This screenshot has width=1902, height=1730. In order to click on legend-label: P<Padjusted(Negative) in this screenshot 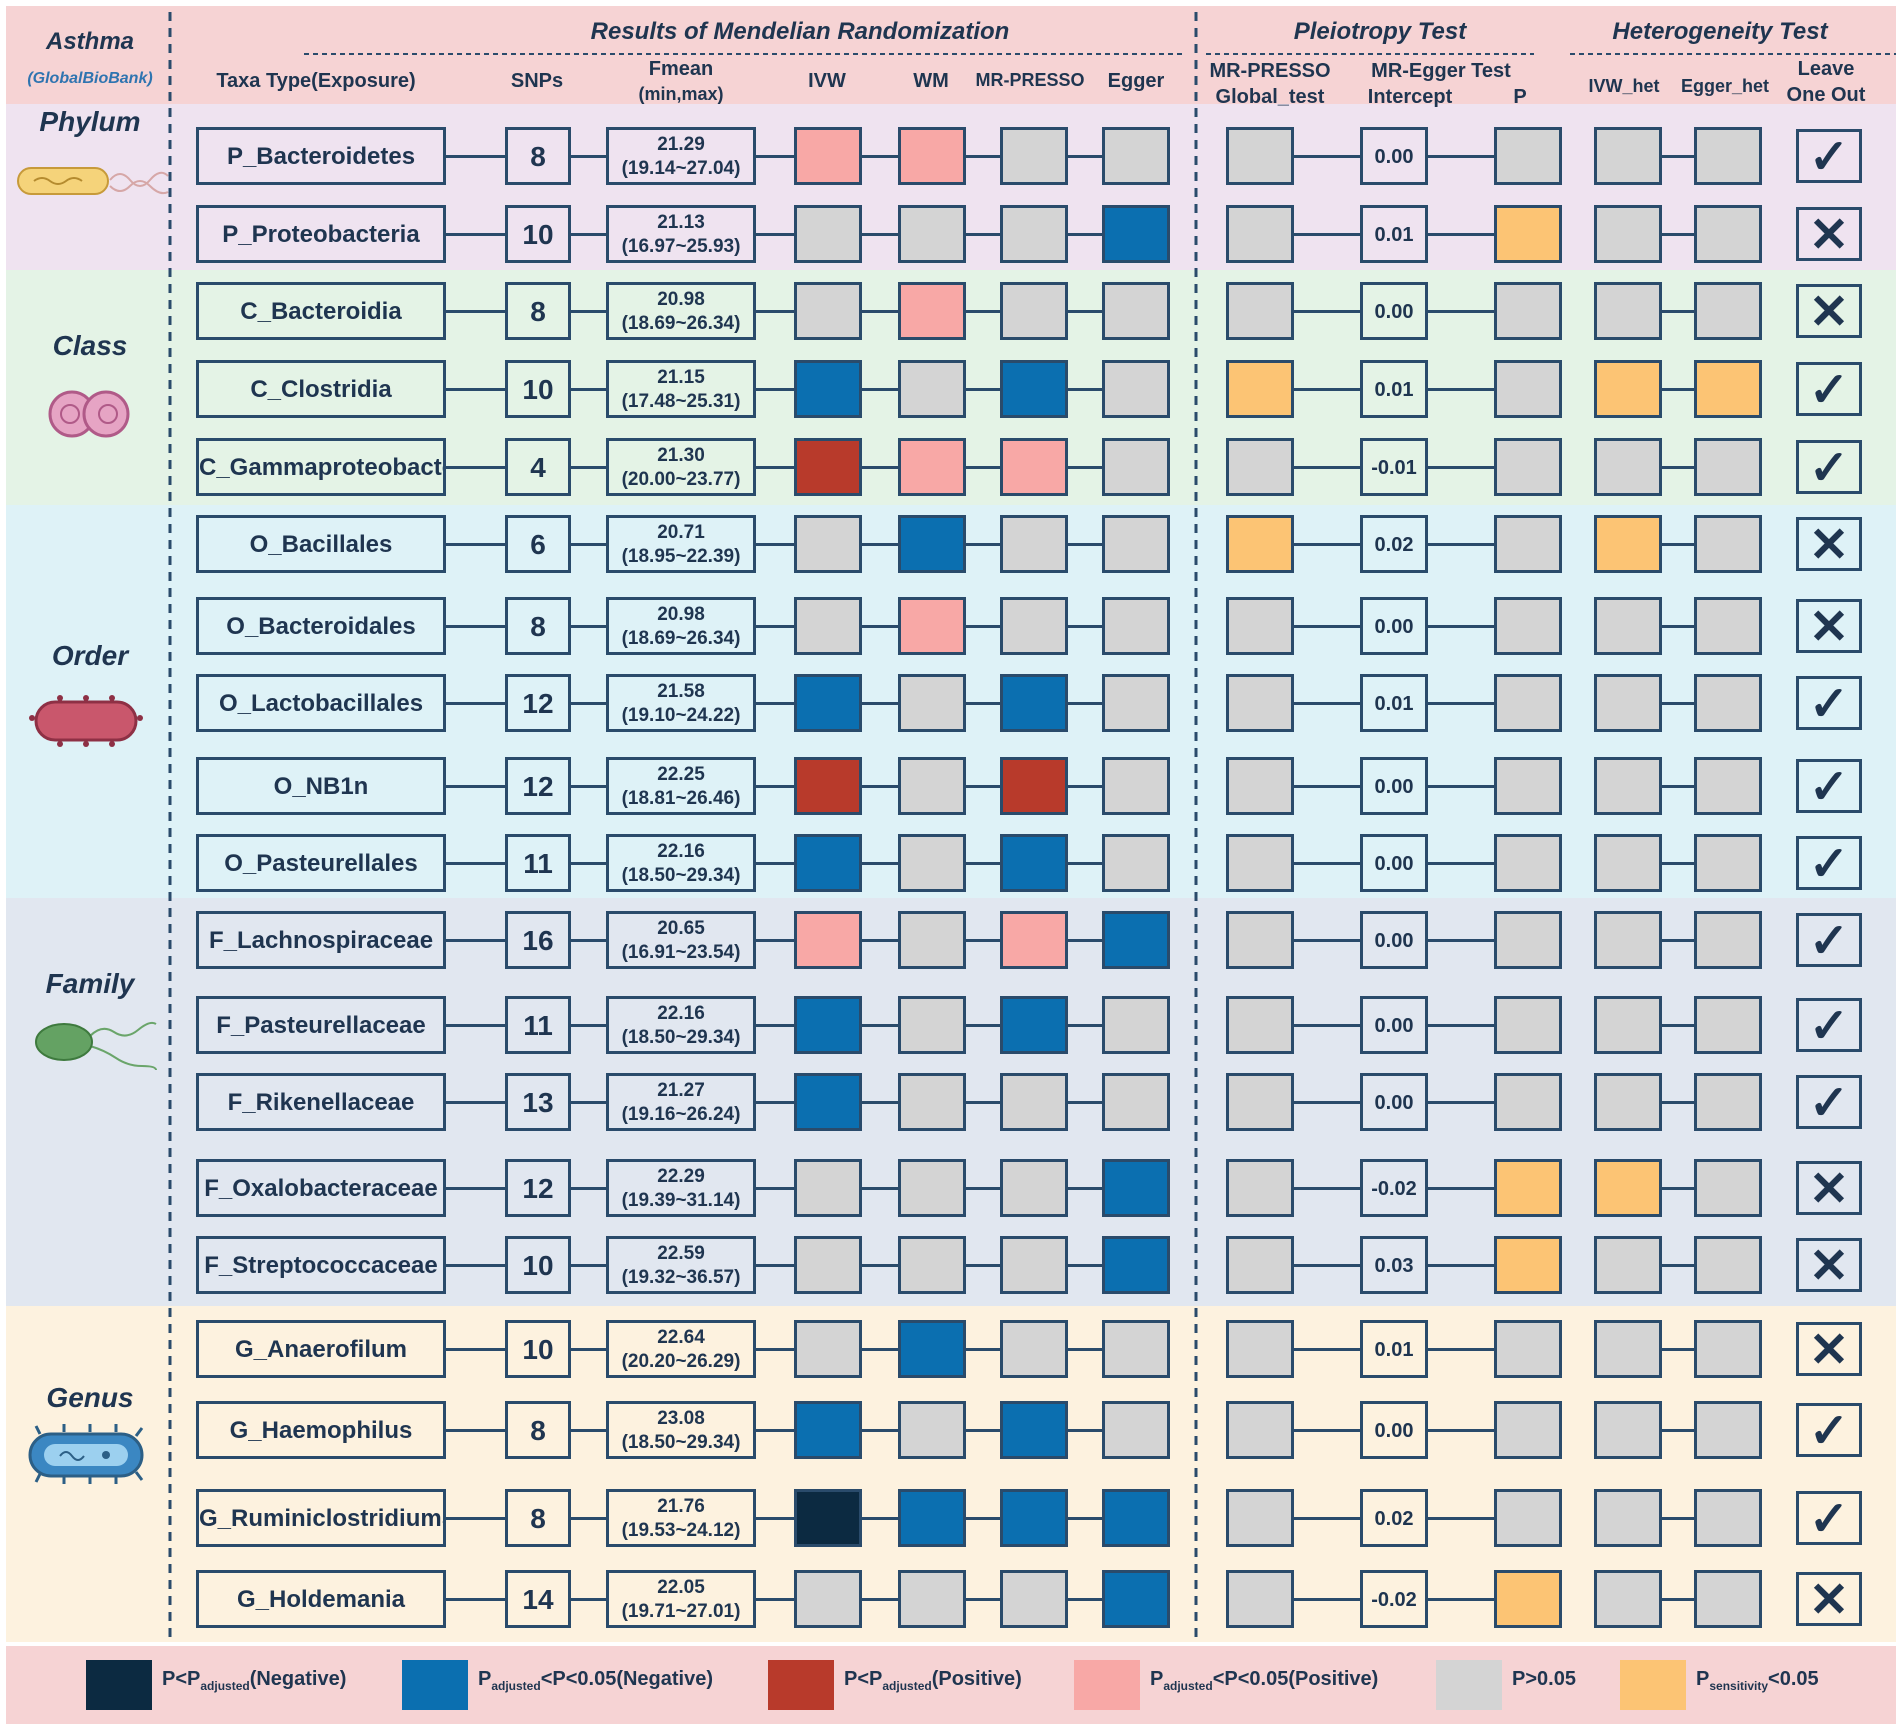, I will do `click(254, 1680)`.